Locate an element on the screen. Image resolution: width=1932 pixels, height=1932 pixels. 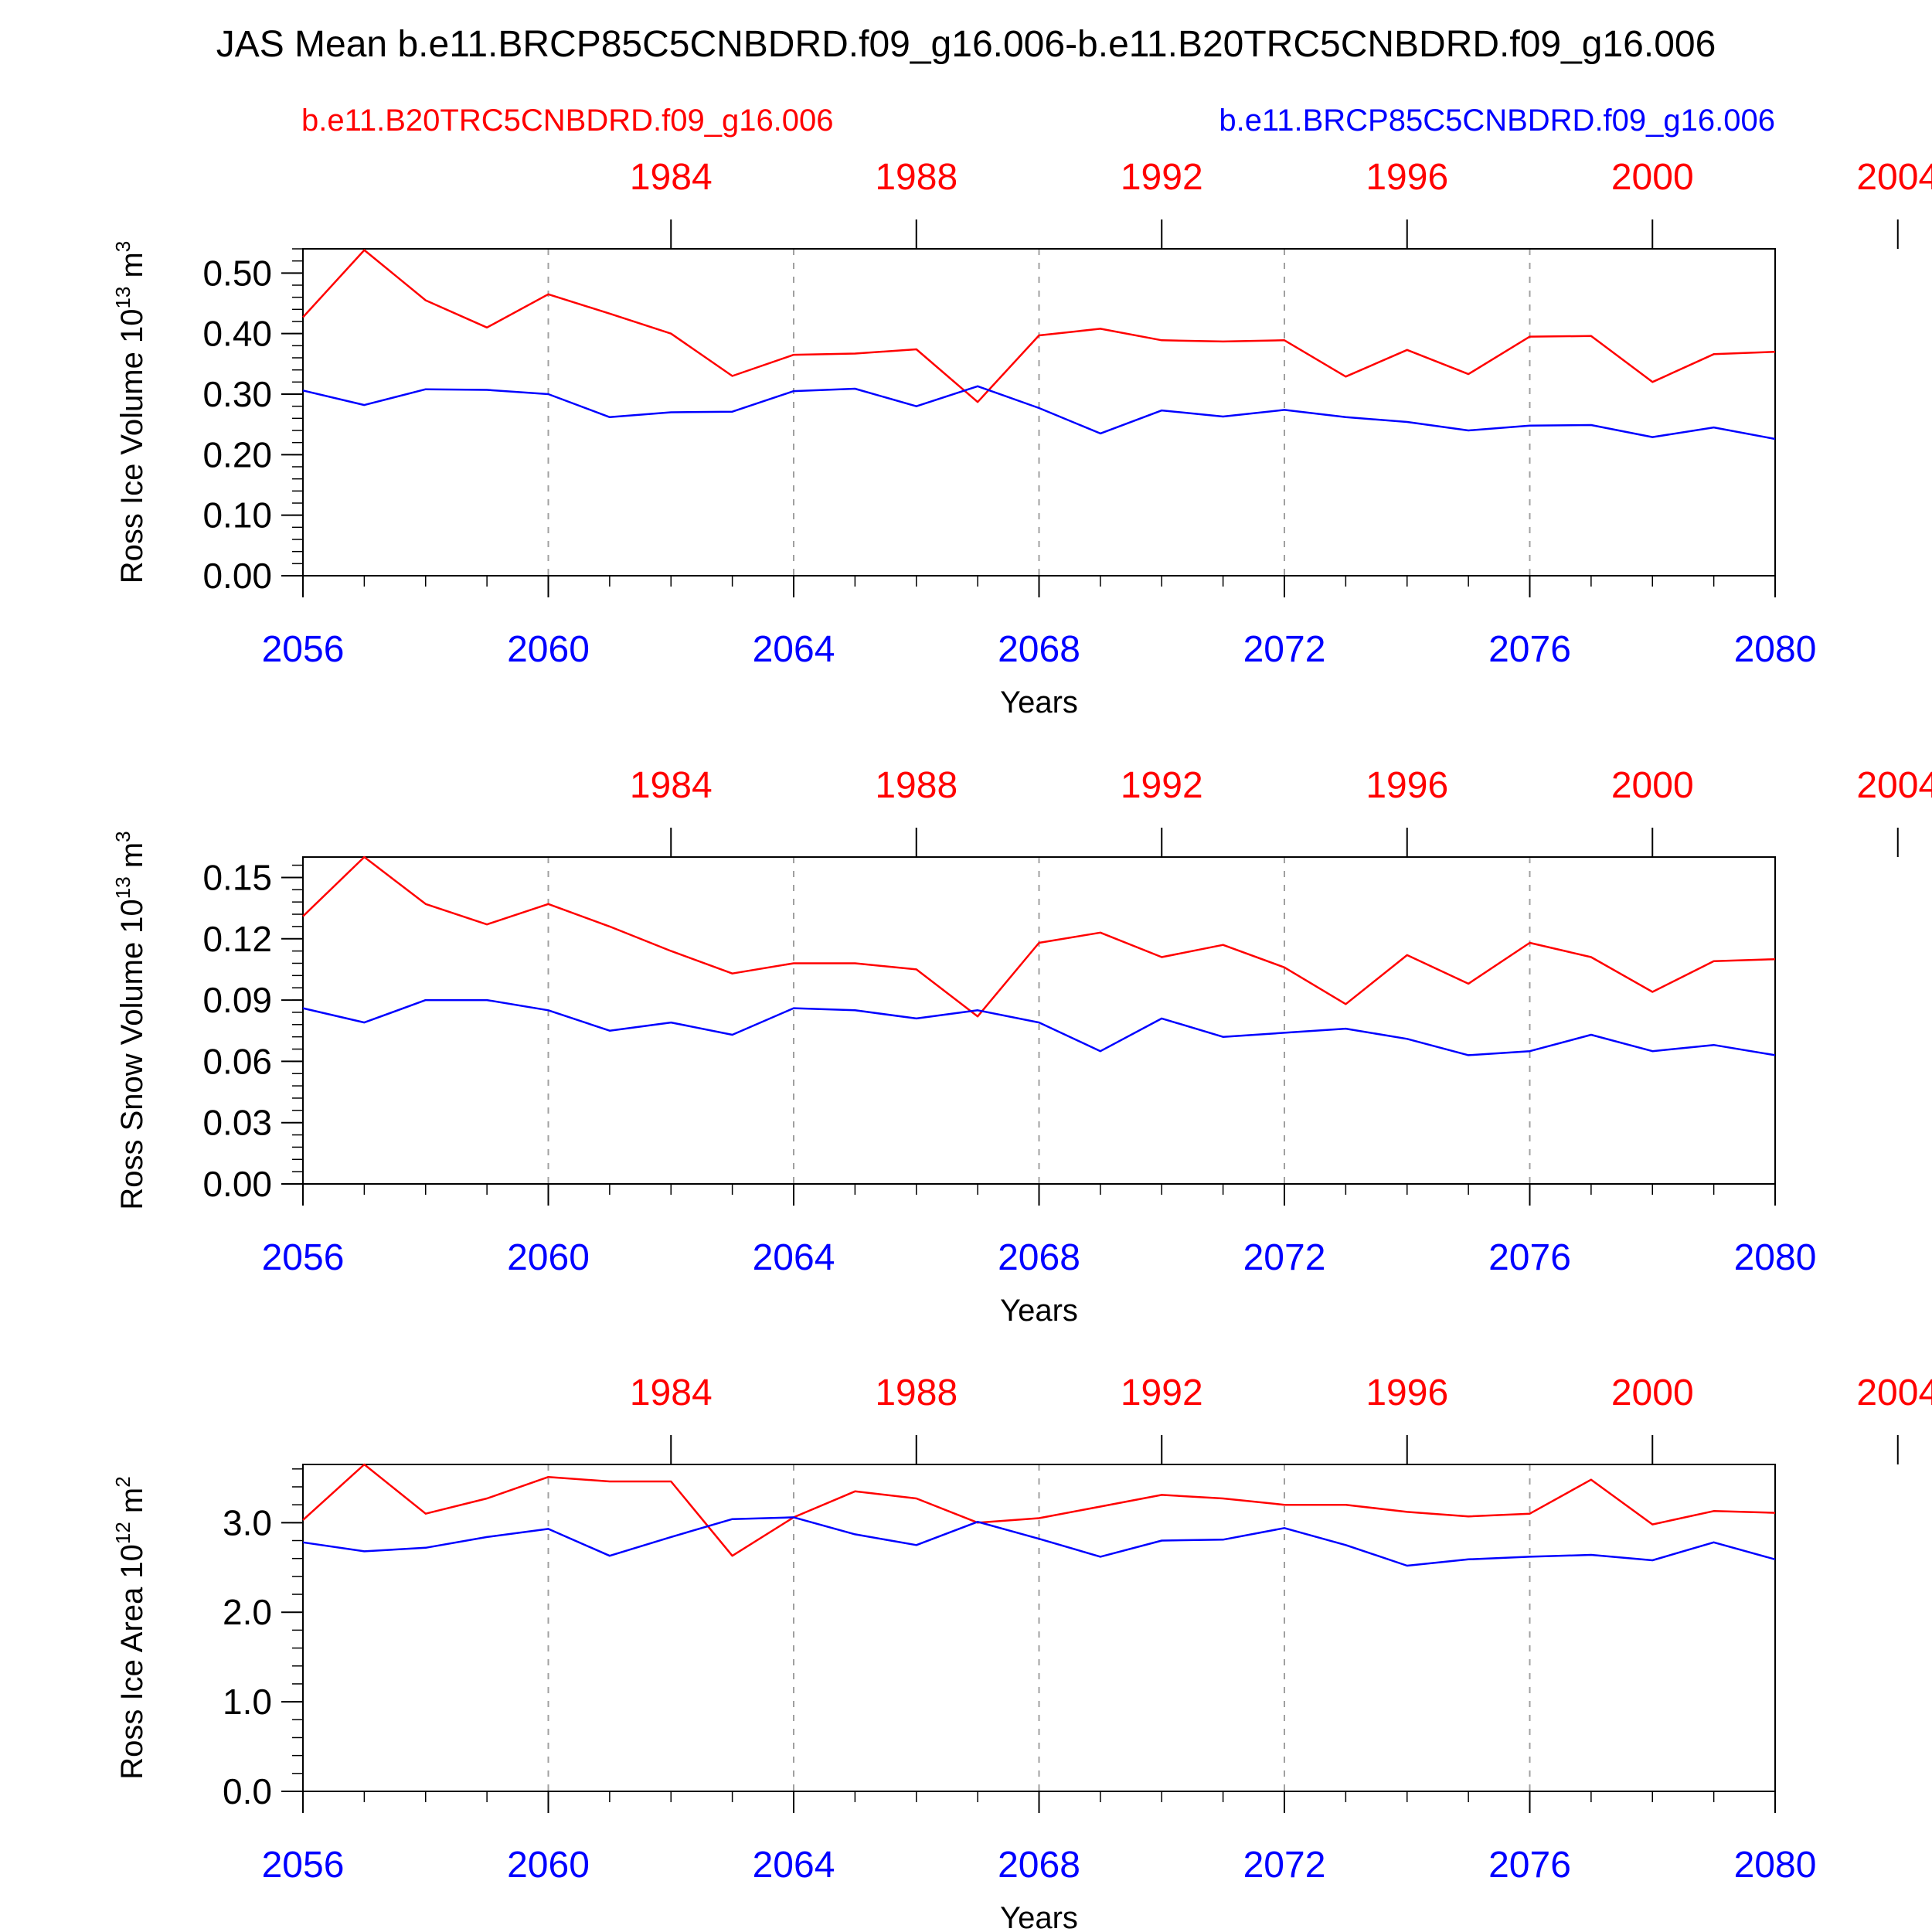
y-tick-label: 0.50 is located at coordinates (237, 273).